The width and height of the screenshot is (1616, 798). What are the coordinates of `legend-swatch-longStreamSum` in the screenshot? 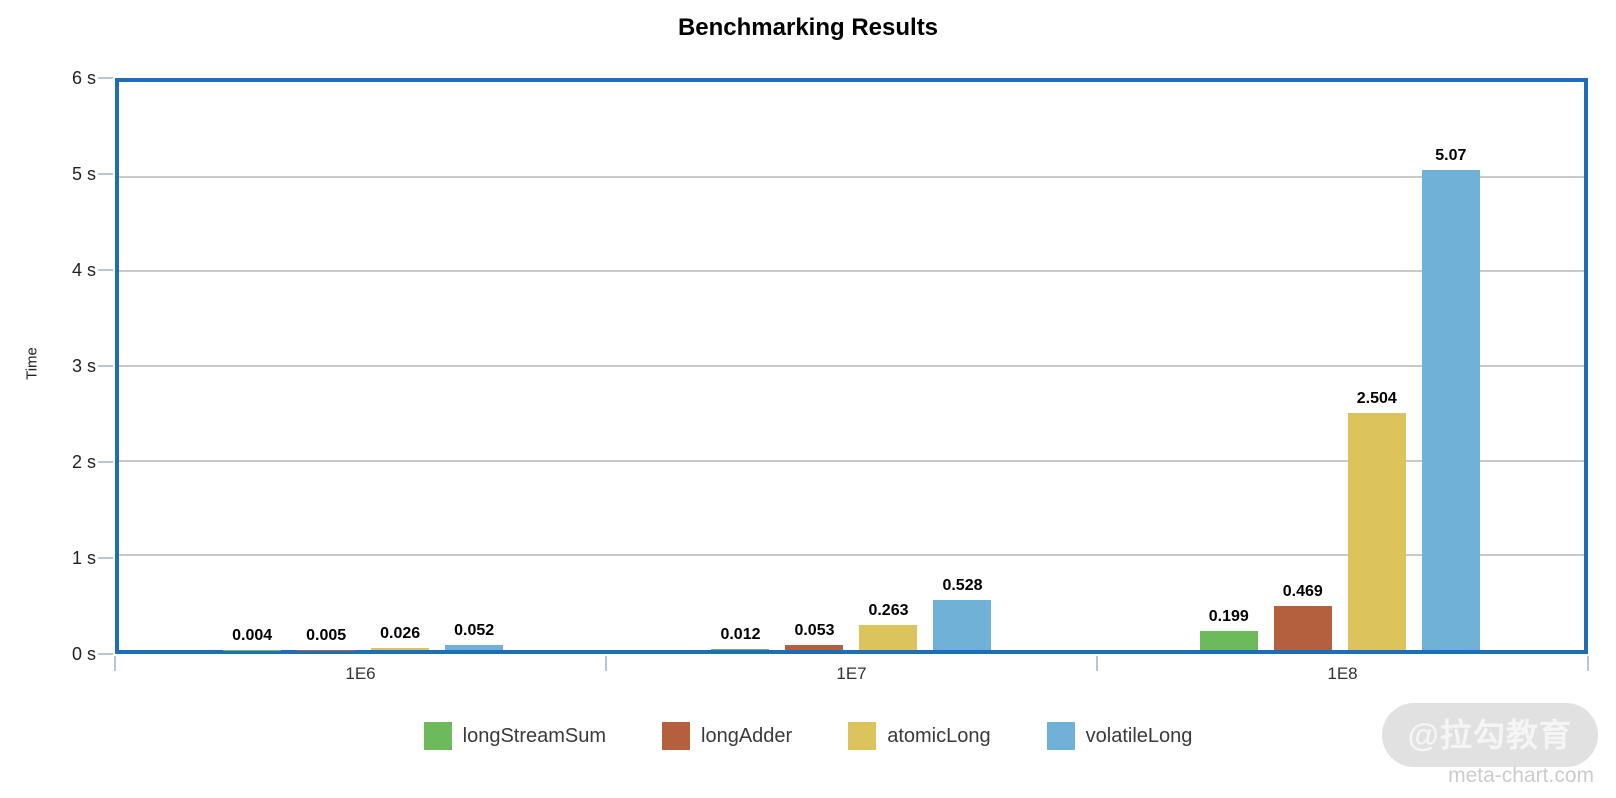 It's located at (437, 736).